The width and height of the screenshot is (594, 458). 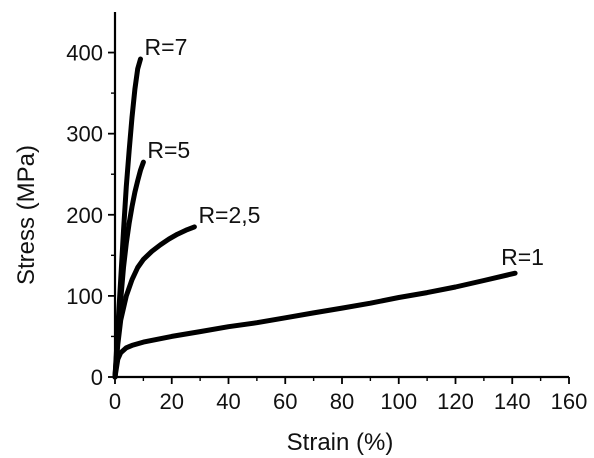 I want to click on y-tick-label: 200, so click(x=84, y=215).